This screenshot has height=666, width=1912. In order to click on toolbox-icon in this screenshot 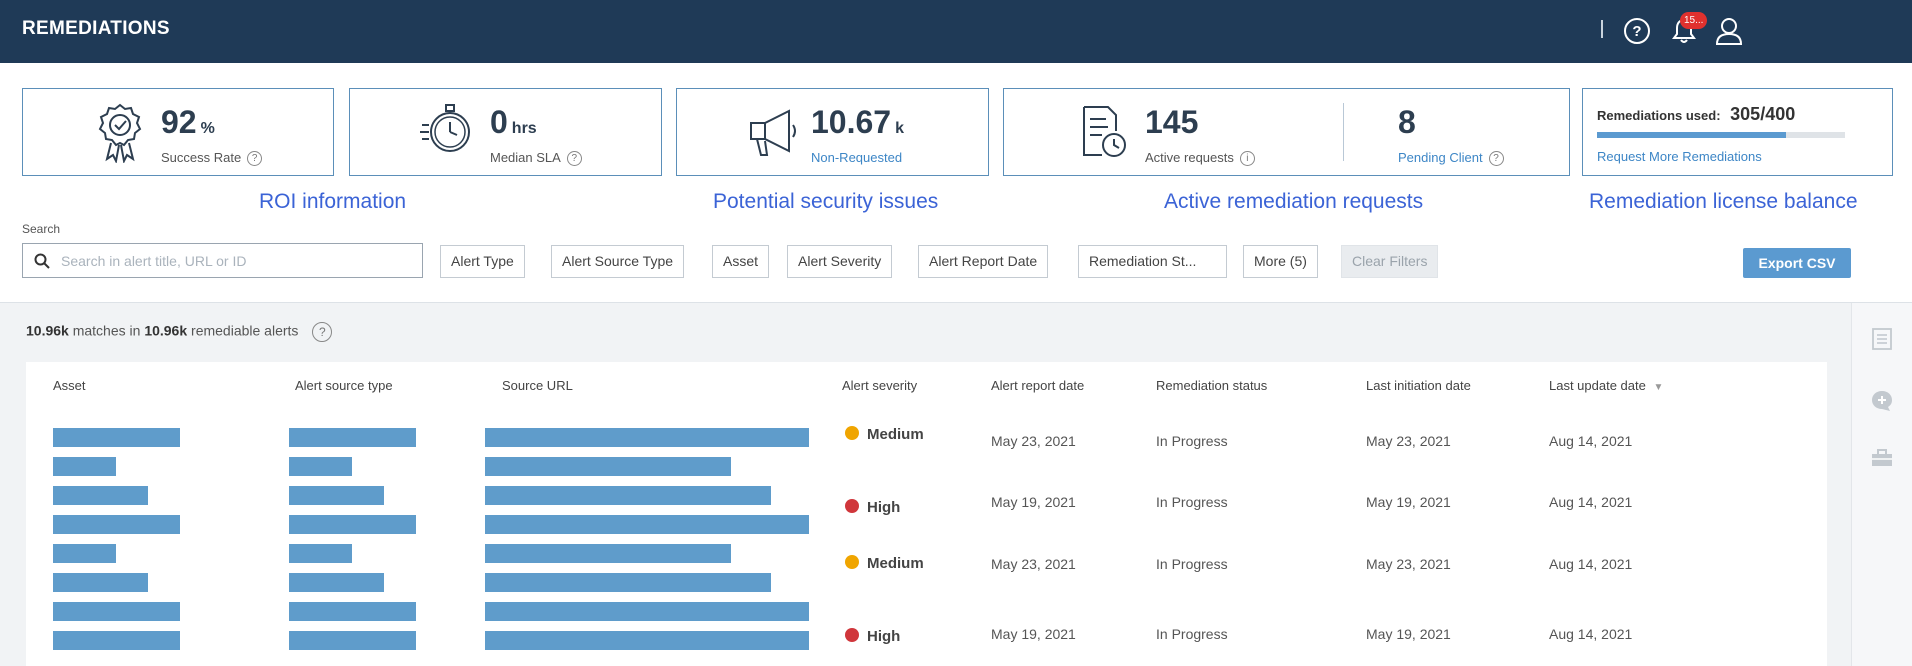, I will do `click(1882, 458)`.